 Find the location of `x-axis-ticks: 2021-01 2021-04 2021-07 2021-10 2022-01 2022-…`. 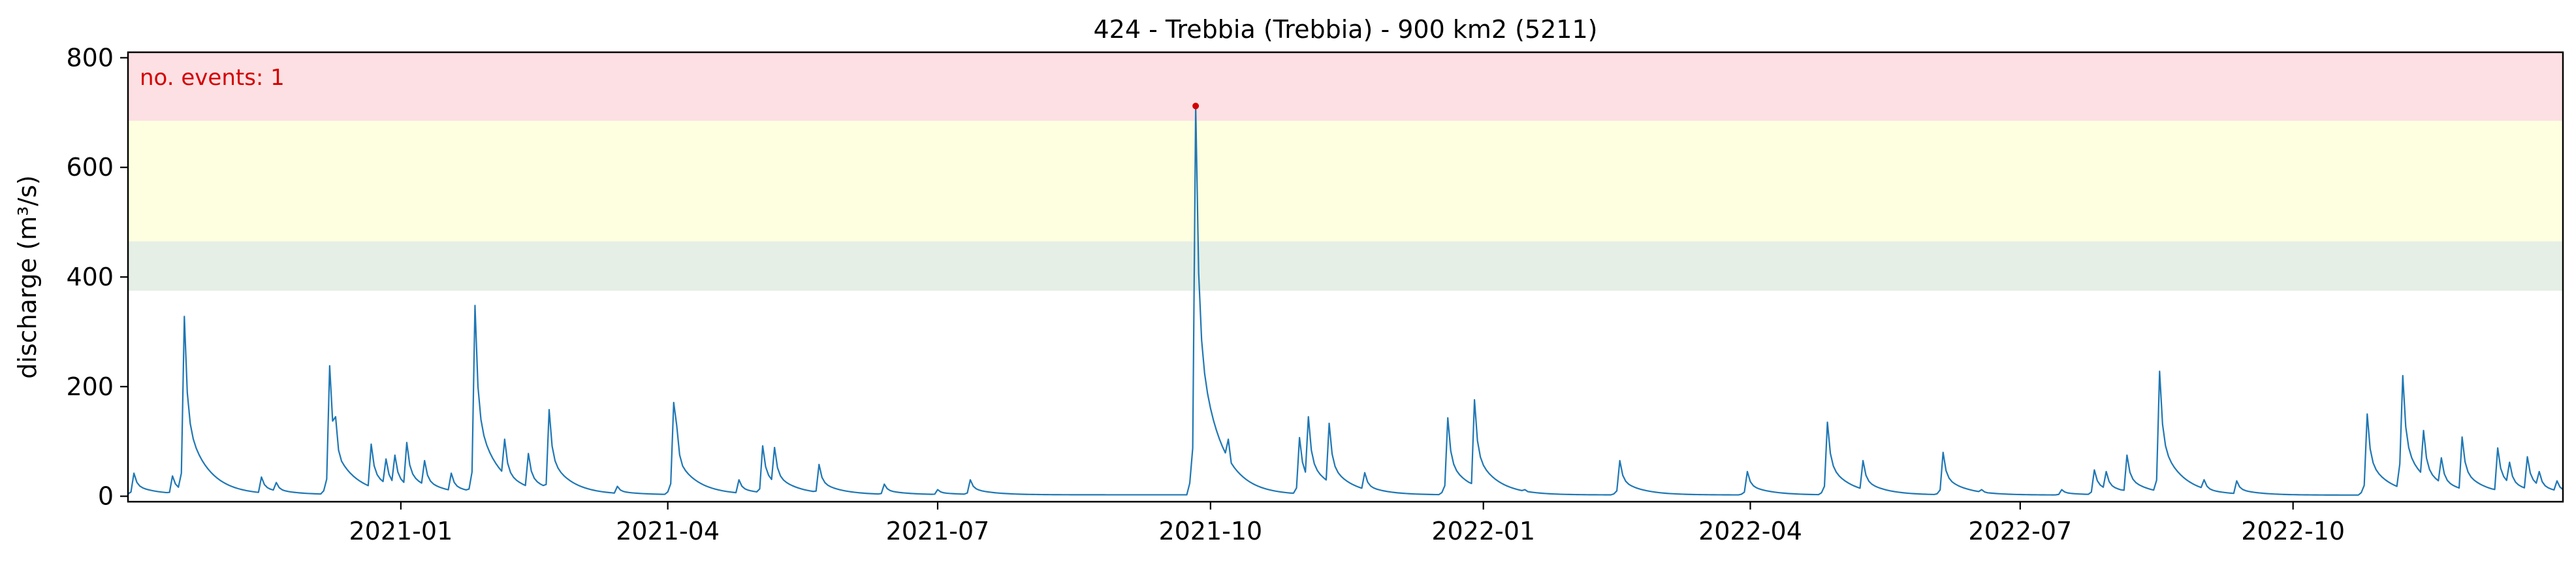

x-axis-ticks: 2021-01 2021-04 2021-07 2021-10 2022-01 2022-… is located at coordinates (1347, 523).